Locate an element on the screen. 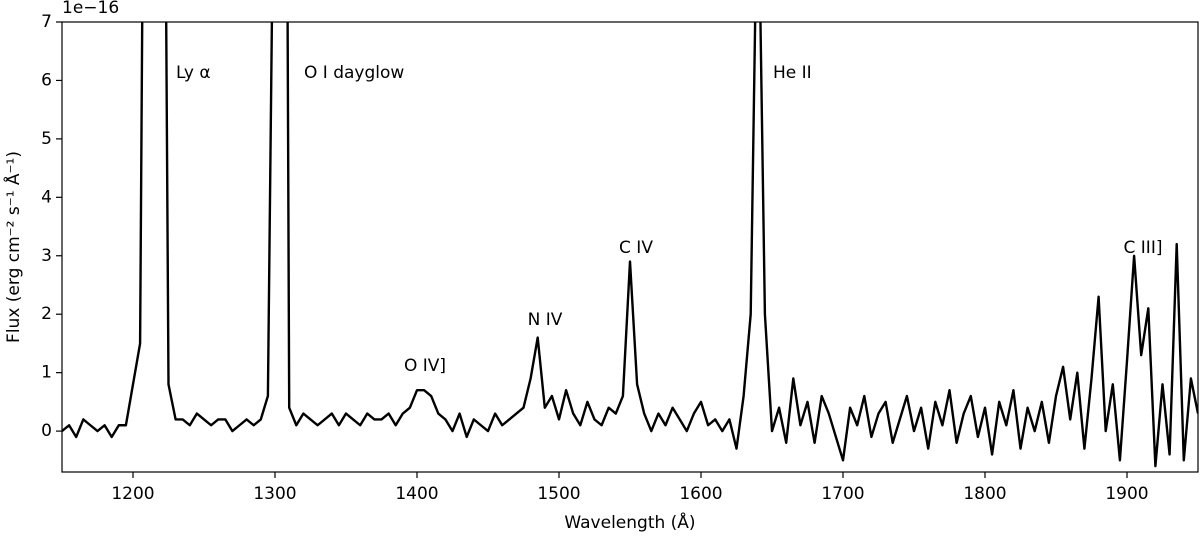  x-tick-label: 1900 is located at coordinates (1126, 494).